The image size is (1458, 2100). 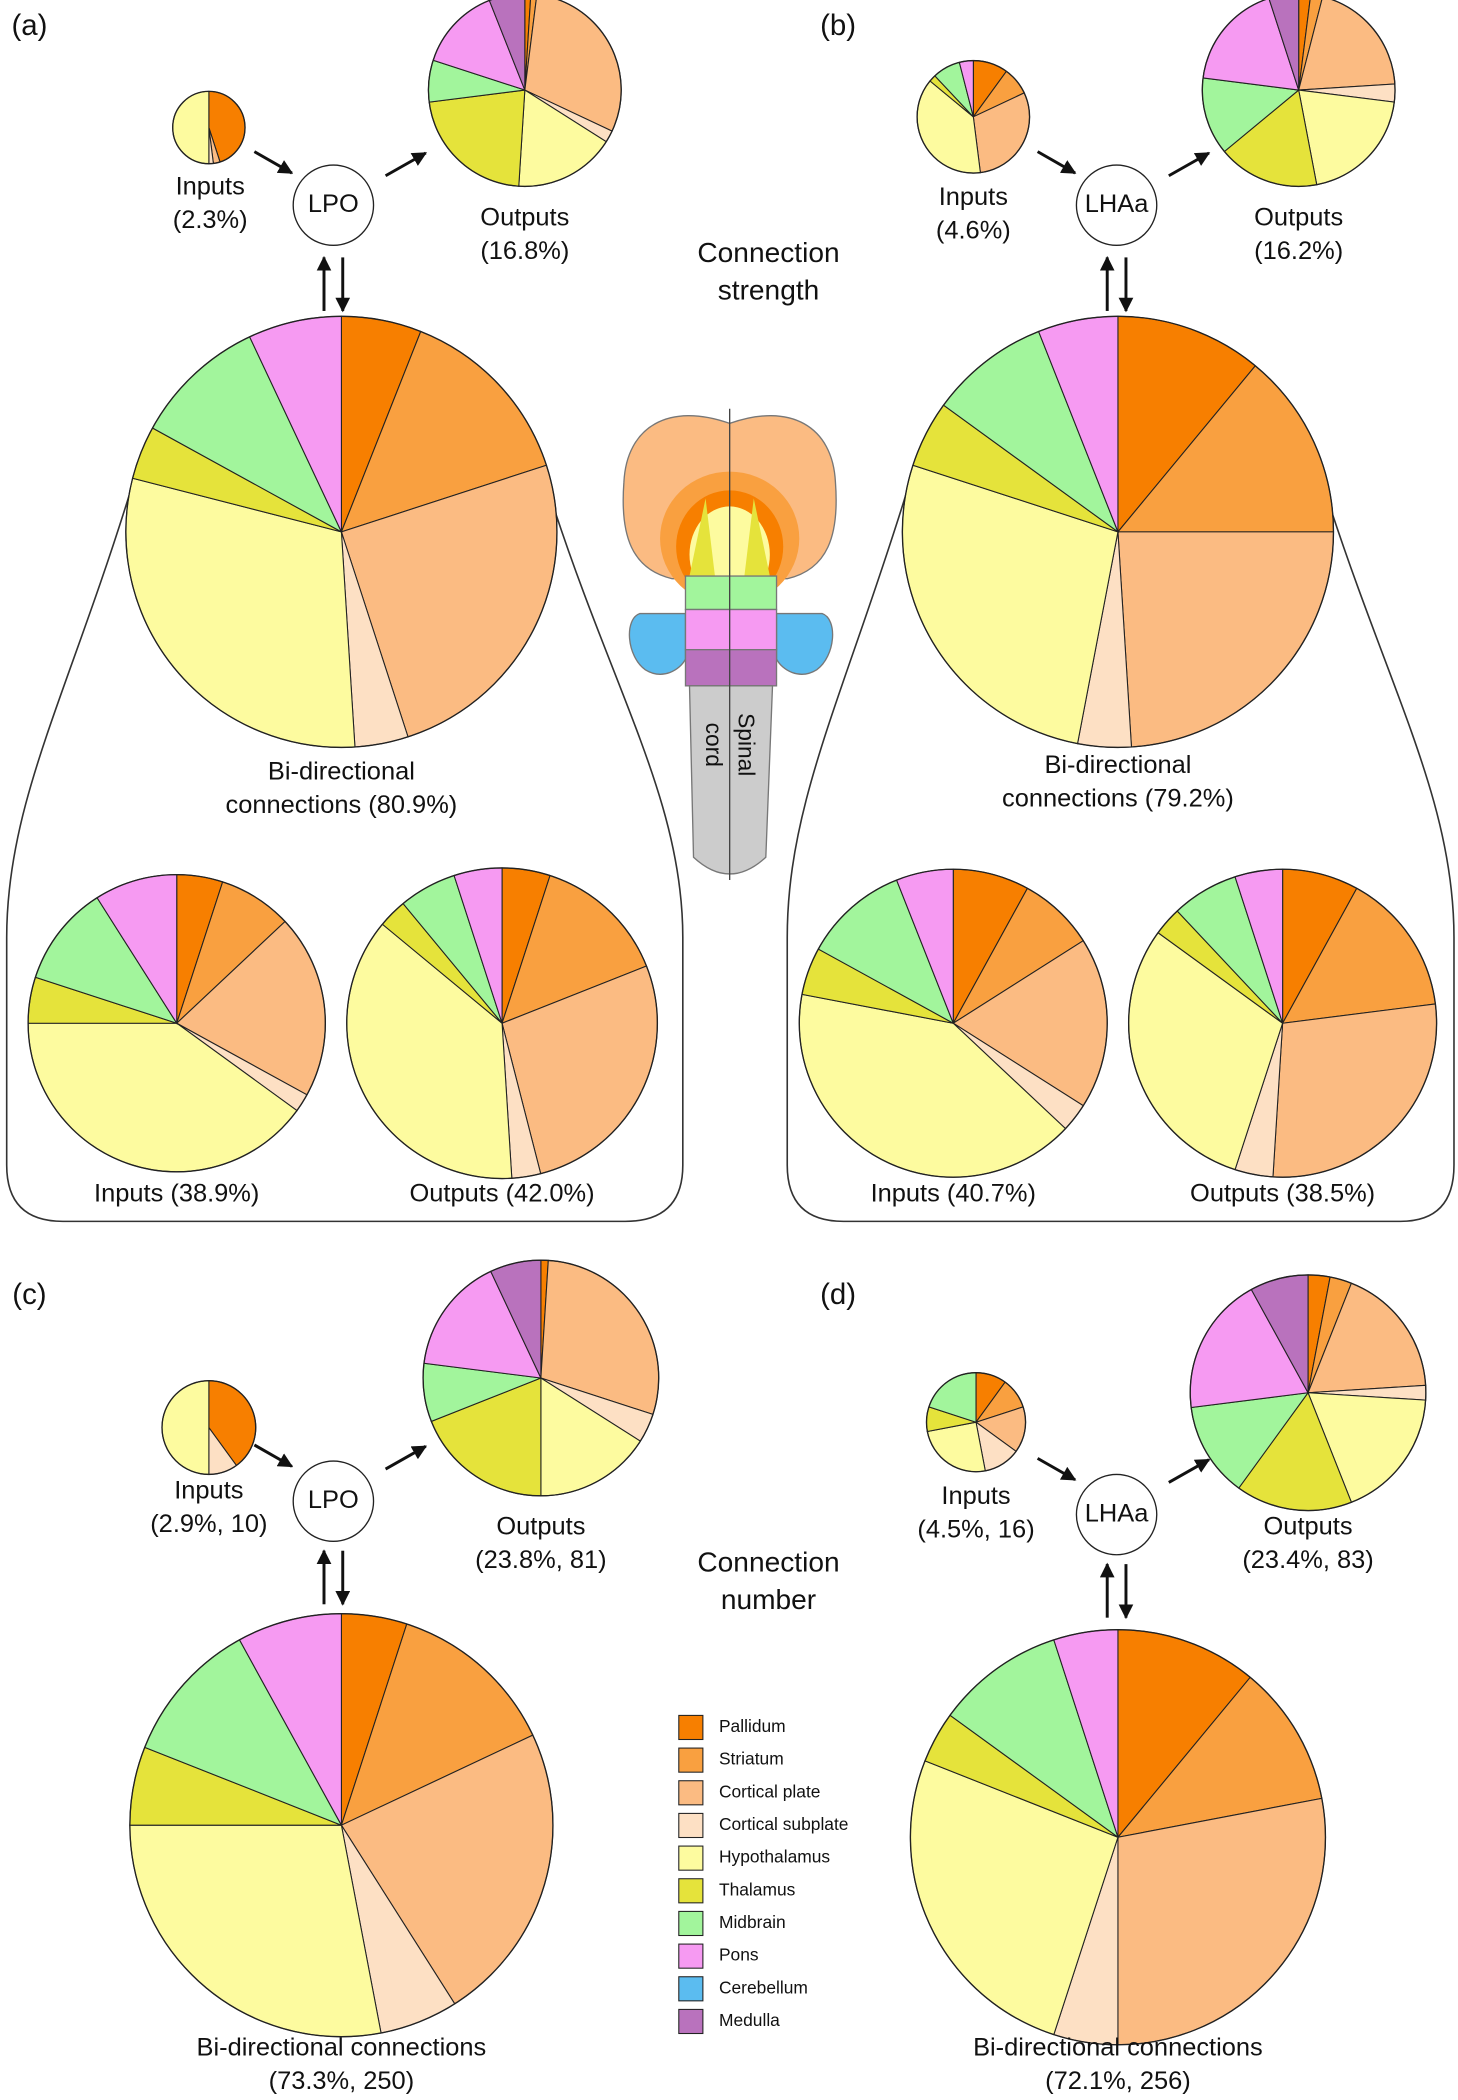 I want to click on pie-title: (4.6%), so click(x=973, y=231).